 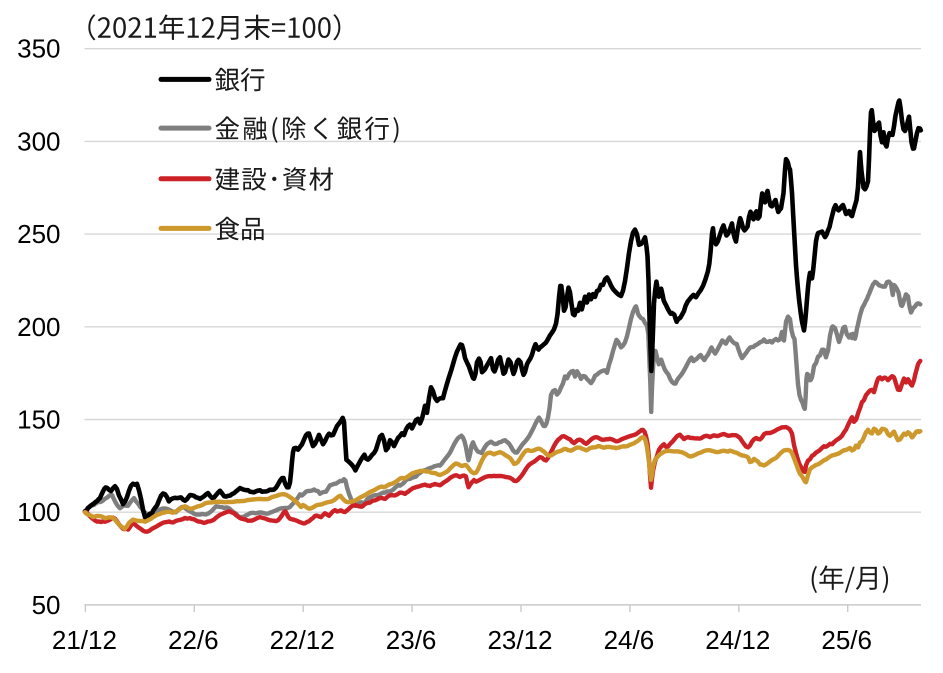 I want to click on svg-text: 100, so click(x=38, y=512).